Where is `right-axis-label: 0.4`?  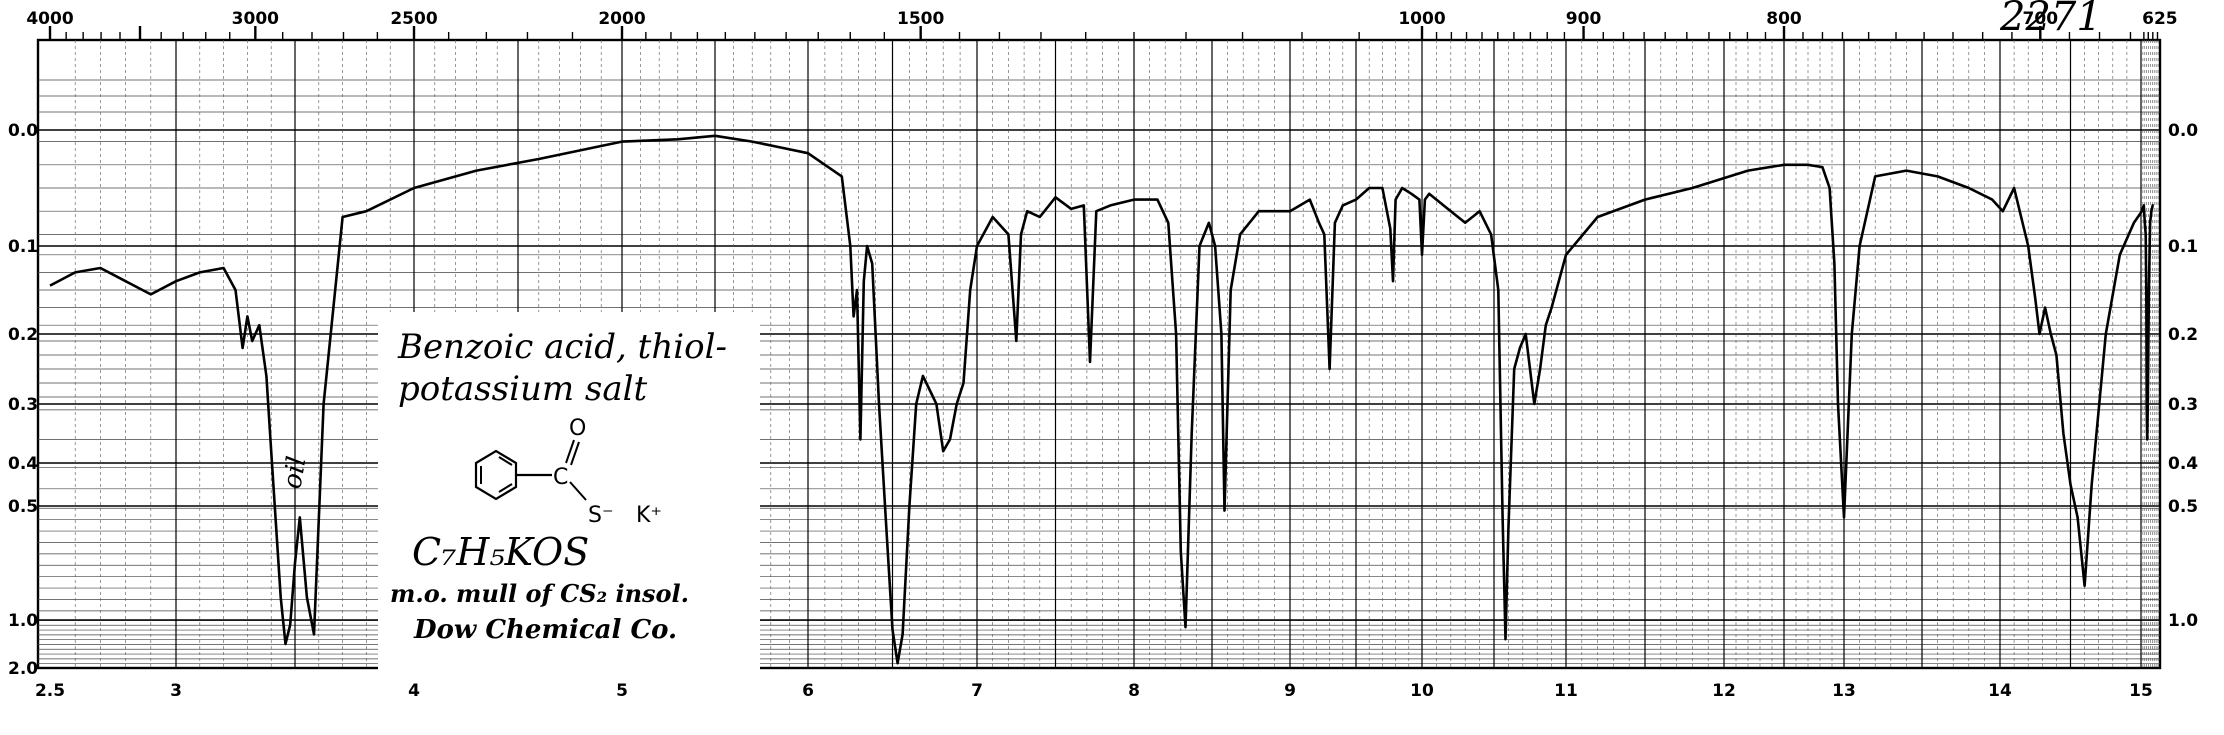 right-axis-label: 0.4 is located at coordinates (2183, 464).